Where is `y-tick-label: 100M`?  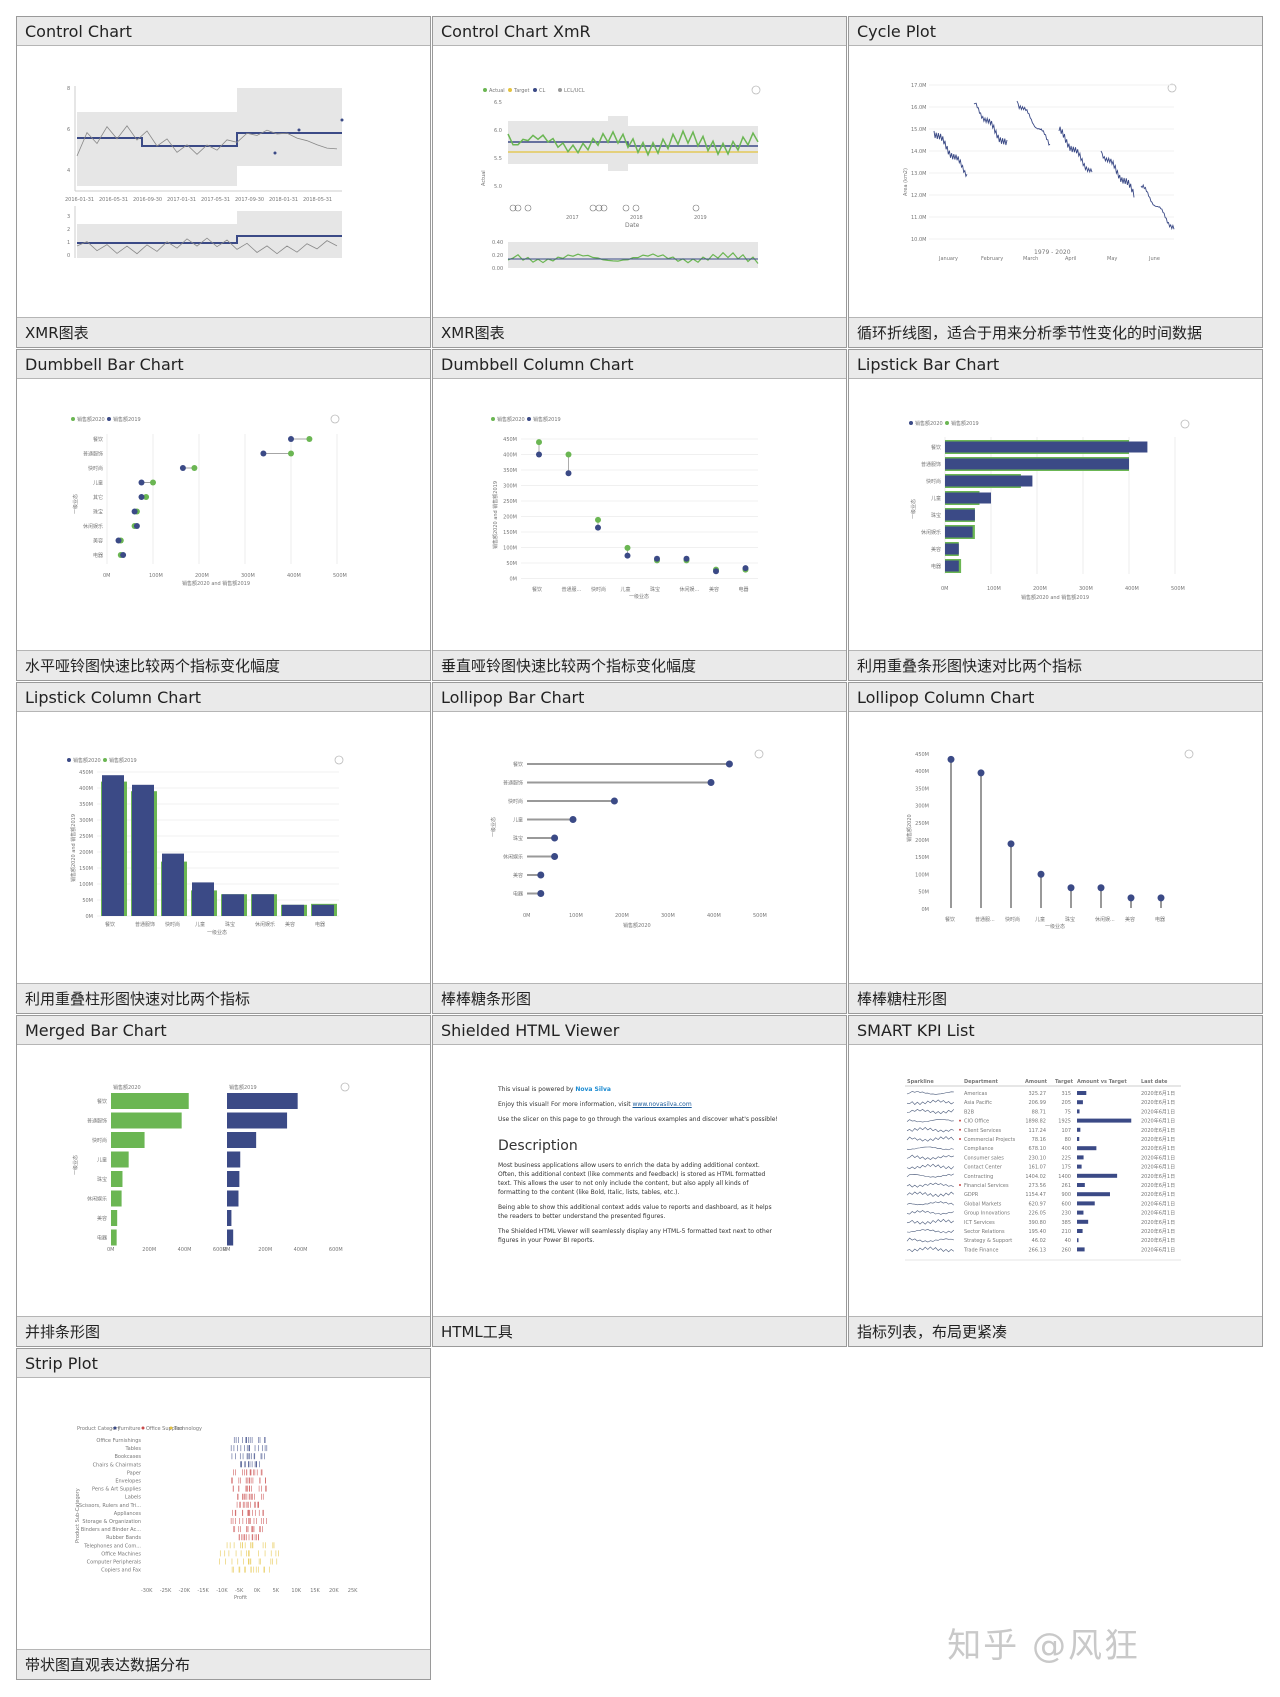
y-tick-label: 100M is located at coordinates (922, 875).